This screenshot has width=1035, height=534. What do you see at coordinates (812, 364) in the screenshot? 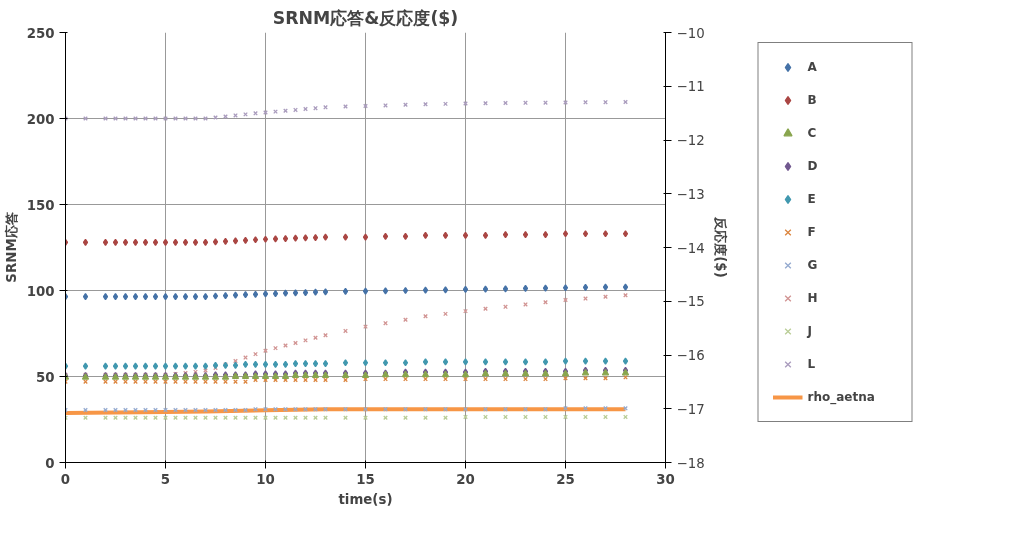
I see `legend-label: L` at bounding box center [812, 364].